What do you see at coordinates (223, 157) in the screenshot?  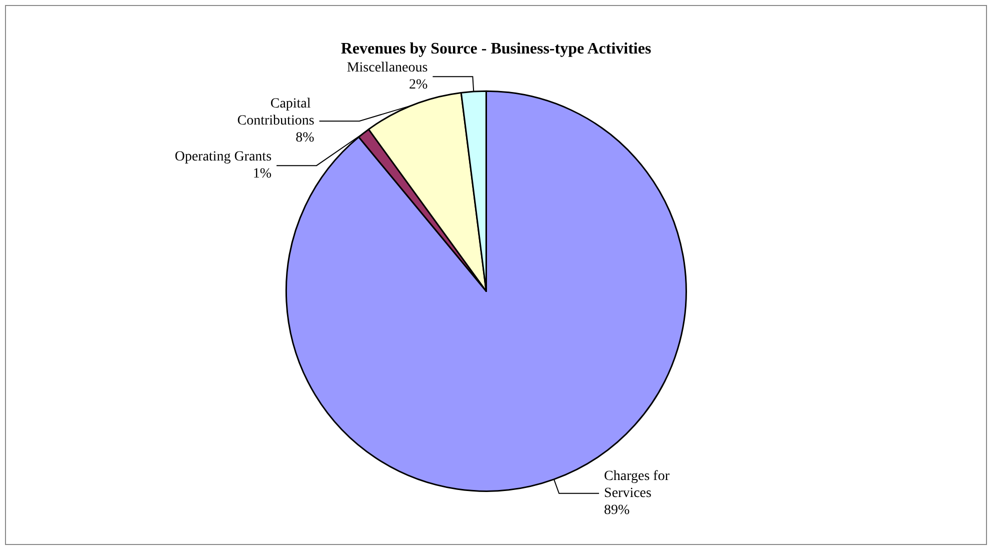 I see `slice-label: Operating Grants` at bounding box center [223, 157].